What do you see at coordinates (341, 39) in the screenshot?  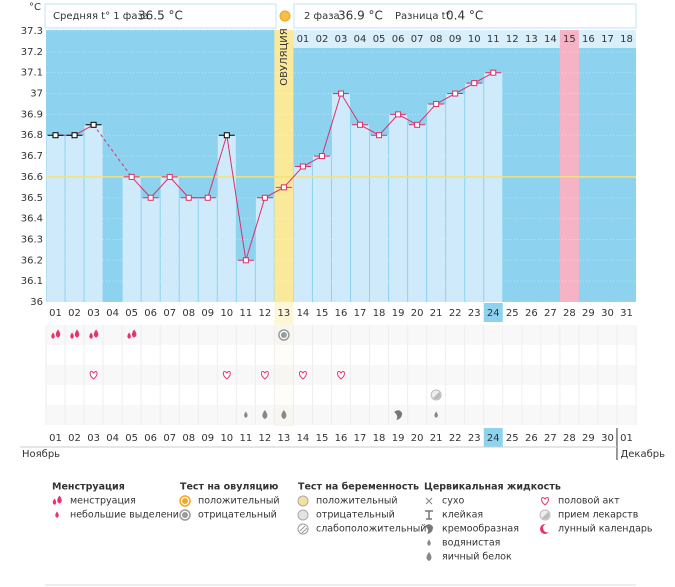 I see `cycle-day: 03` at bounding box center [341, 39].